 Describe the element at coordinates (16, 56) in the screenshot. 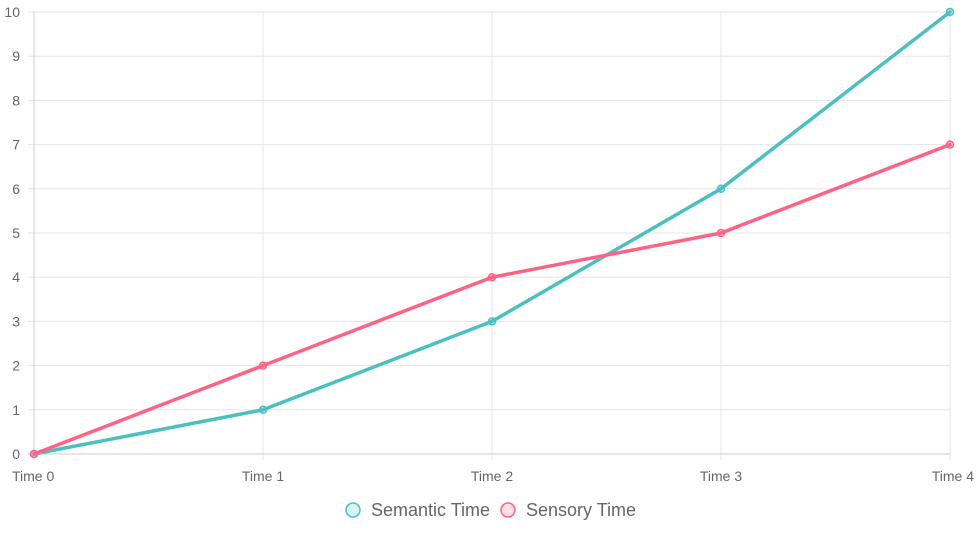

I see `y-tick-label: 9` at that location.